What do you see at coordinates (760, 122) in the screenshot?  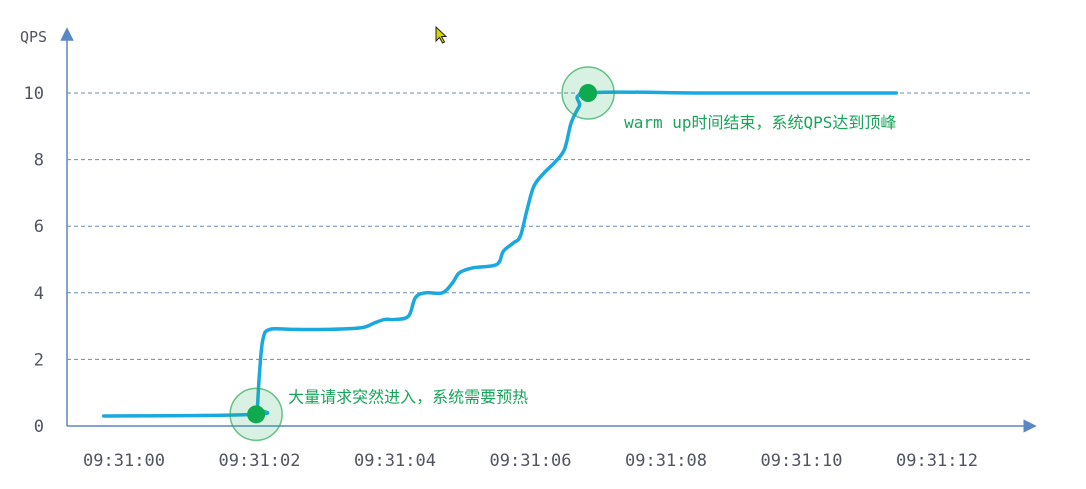 I see `annotation-text: warm up时间结束，系统QPS达到顶峰` at bounding box center [760, 122].